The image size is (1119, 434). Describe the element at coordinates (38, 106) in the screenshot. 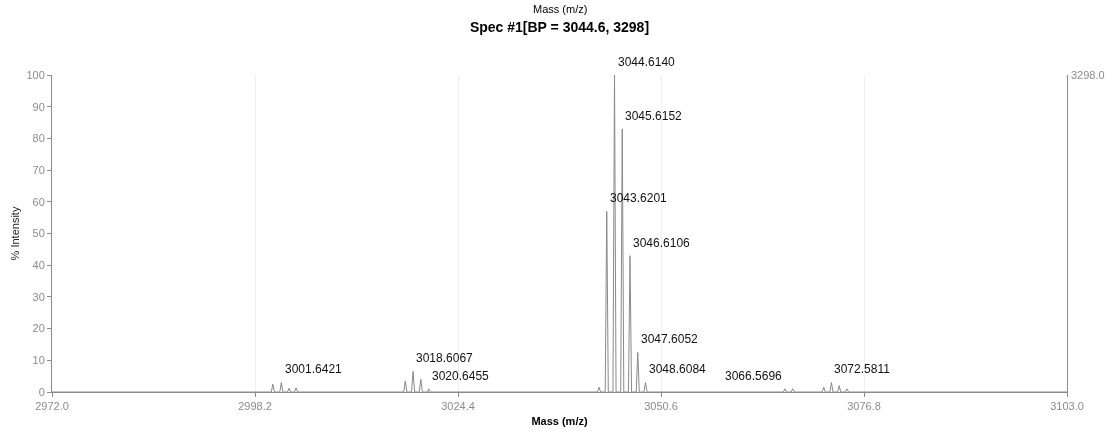

I see `y-tick-label: 90` at that location.